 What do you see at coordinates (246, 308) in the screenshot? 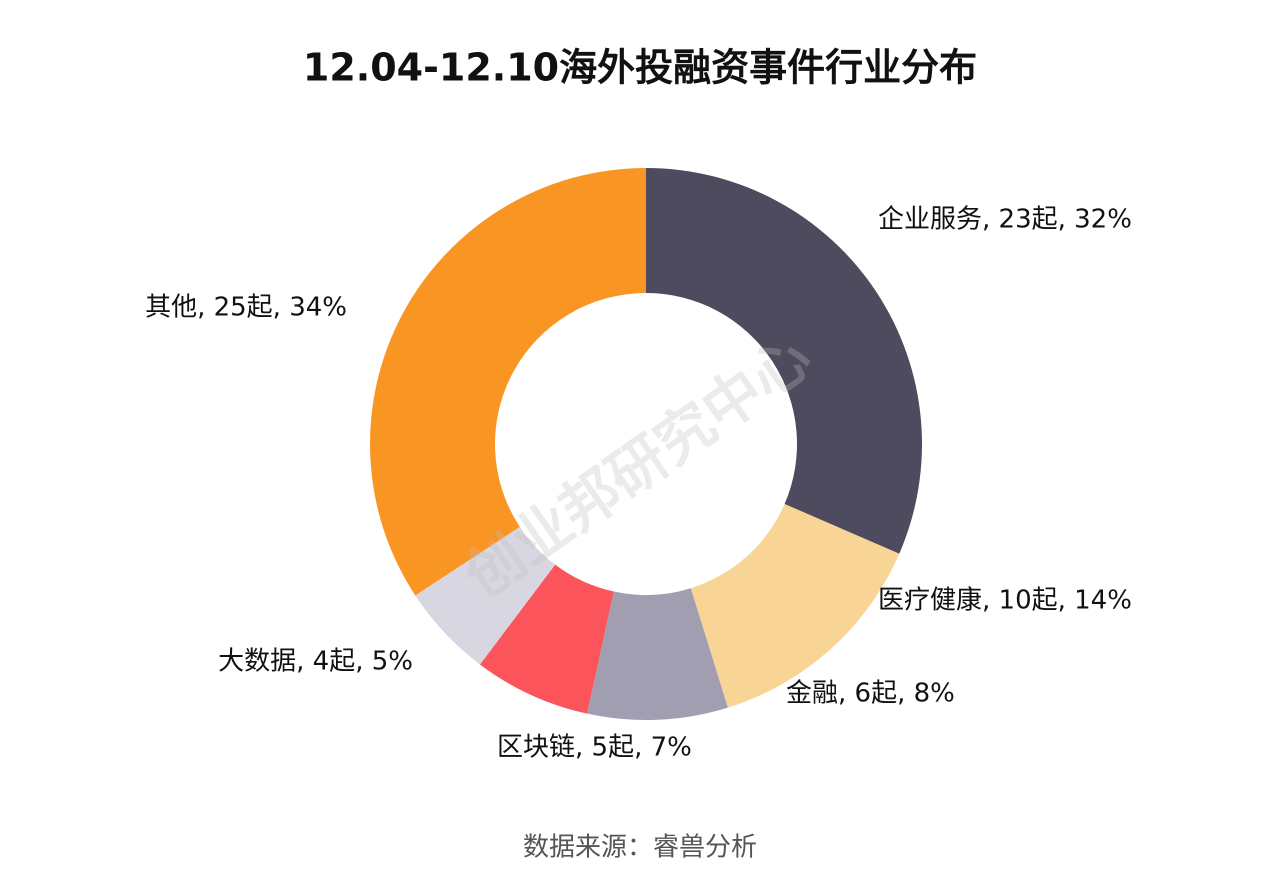
I see `data-label: 其他, 25起, 34%` at bounding box center [246, 308].